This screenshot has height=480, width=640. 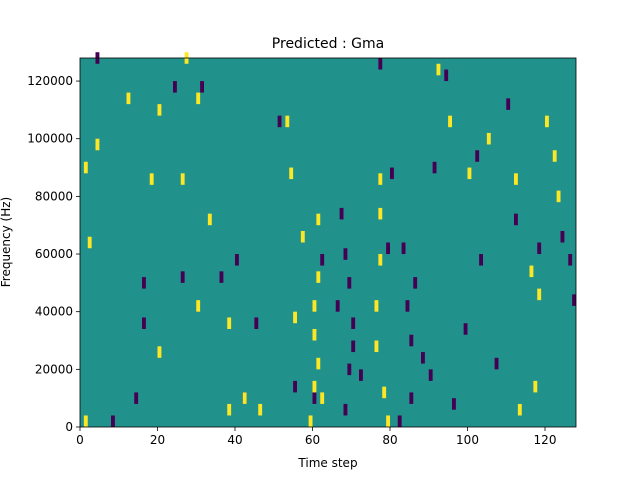 What do you see at coordinates (328, 44) in the screenshot?
I see `chart-title: Predicted : Gma` at bounding box center [328, 44].